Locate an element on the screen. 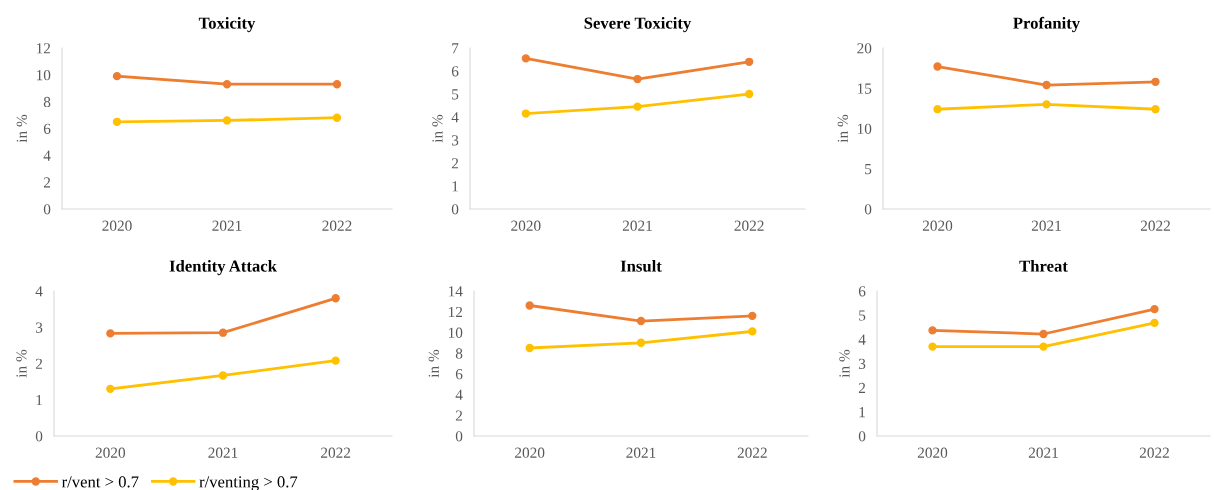 The image size is (1214, 490). chart-title: Threat is located at coordinates (1043, 265).